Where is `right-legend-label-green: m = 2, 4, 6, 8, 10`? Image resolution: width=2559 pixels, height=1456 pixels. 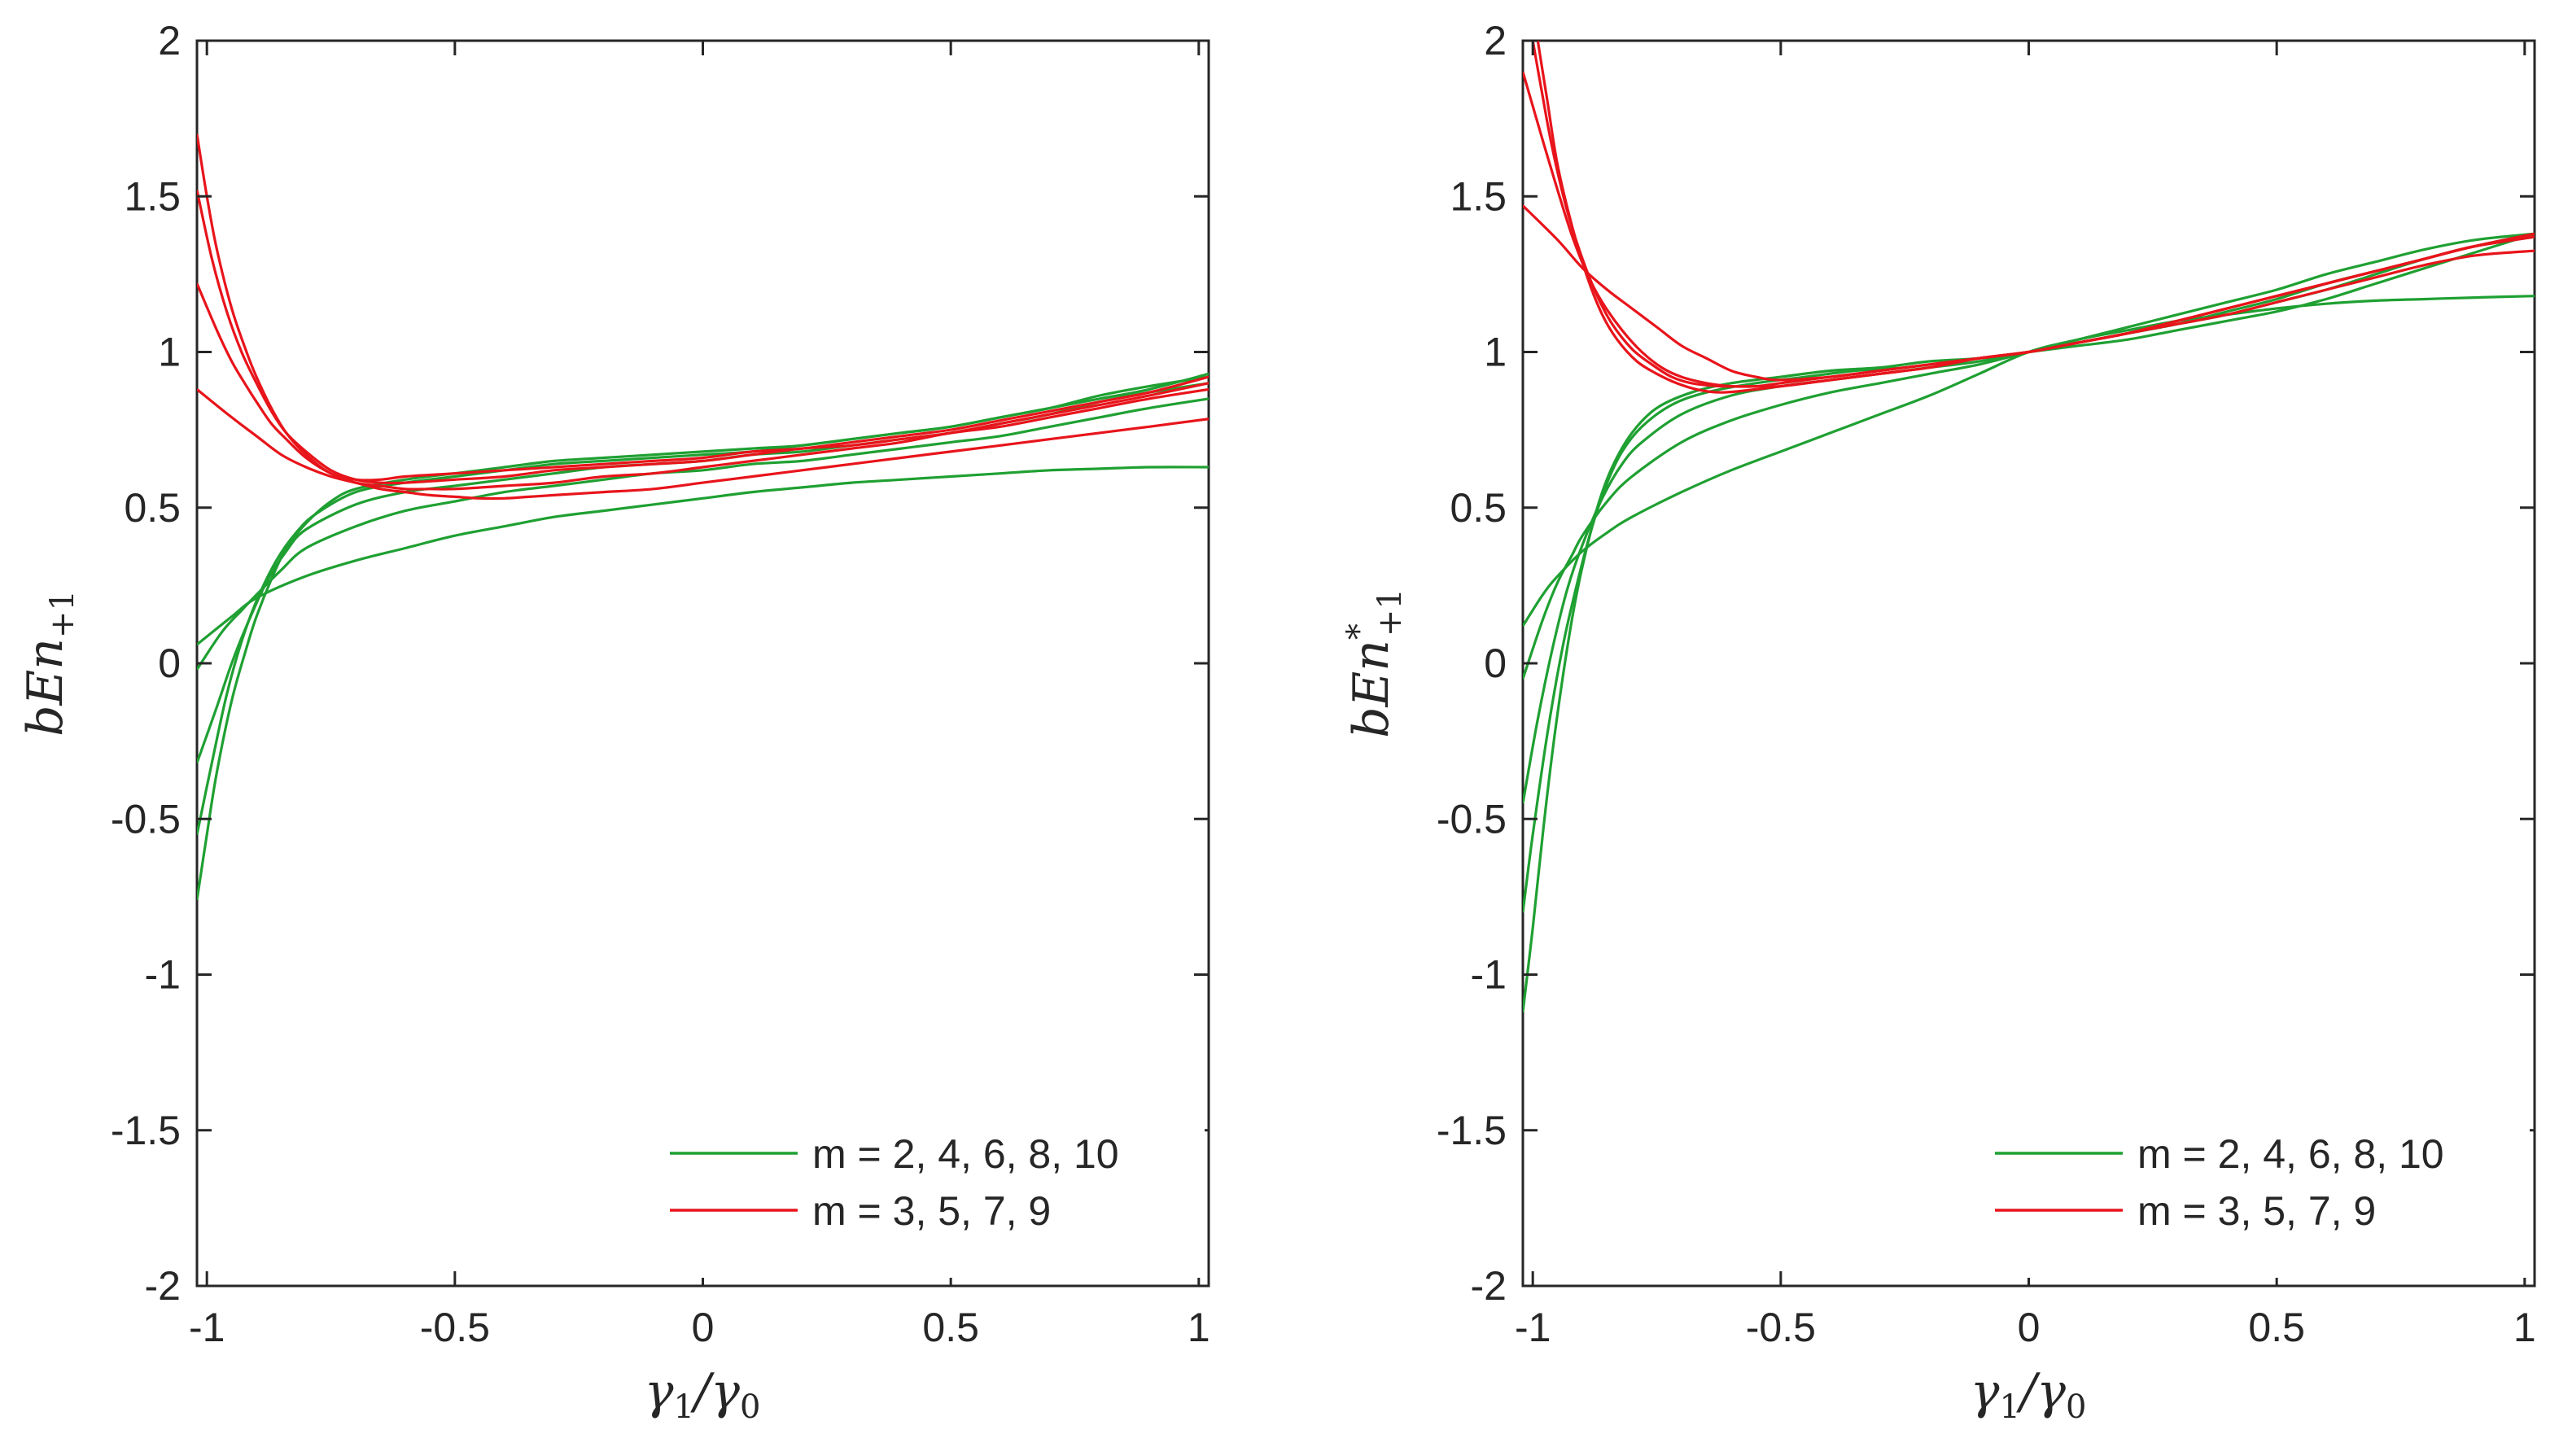 right-legend-label-green: m = 2, 4, 6, 8, 10 is located at coordinates (2290, 1154).